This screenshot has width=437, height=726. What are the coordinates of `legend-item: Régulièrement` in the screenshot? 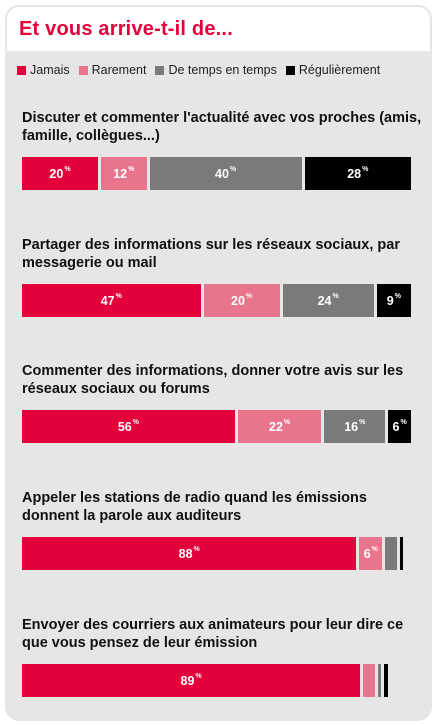 It's located at (333, 70).